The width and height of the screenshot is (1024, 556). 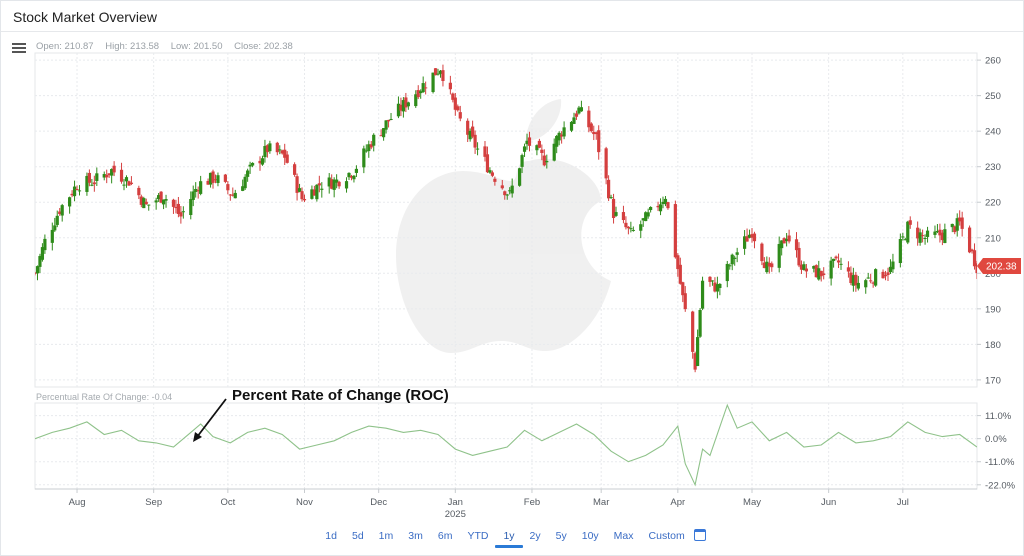 I want to click on range-button-1y: 1y, so click(x=509, y=539).